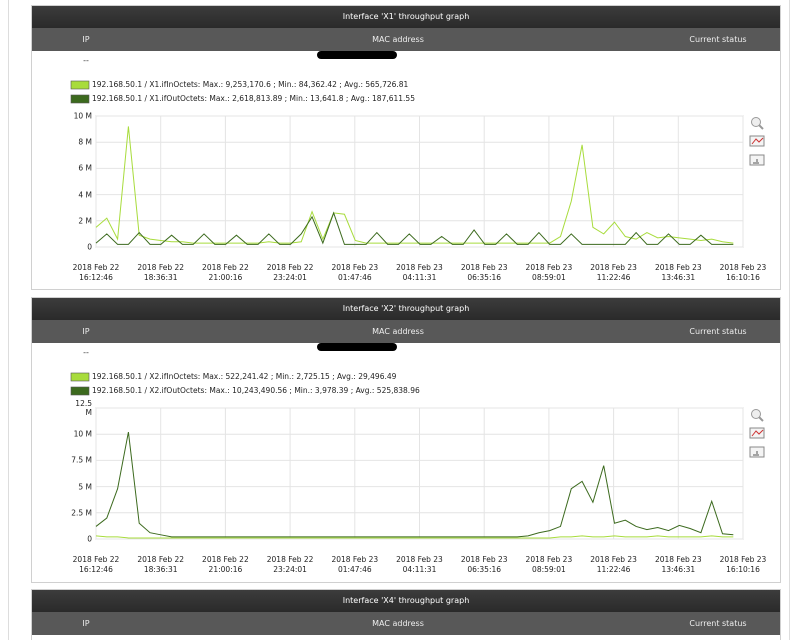 Image resolution: width=800 pixels, height=640 pixels. What do you see at coordinates (81, 513) in the screenshot?
I see `y-tick-label: 2.5 M` at bounding box center [81, 513].